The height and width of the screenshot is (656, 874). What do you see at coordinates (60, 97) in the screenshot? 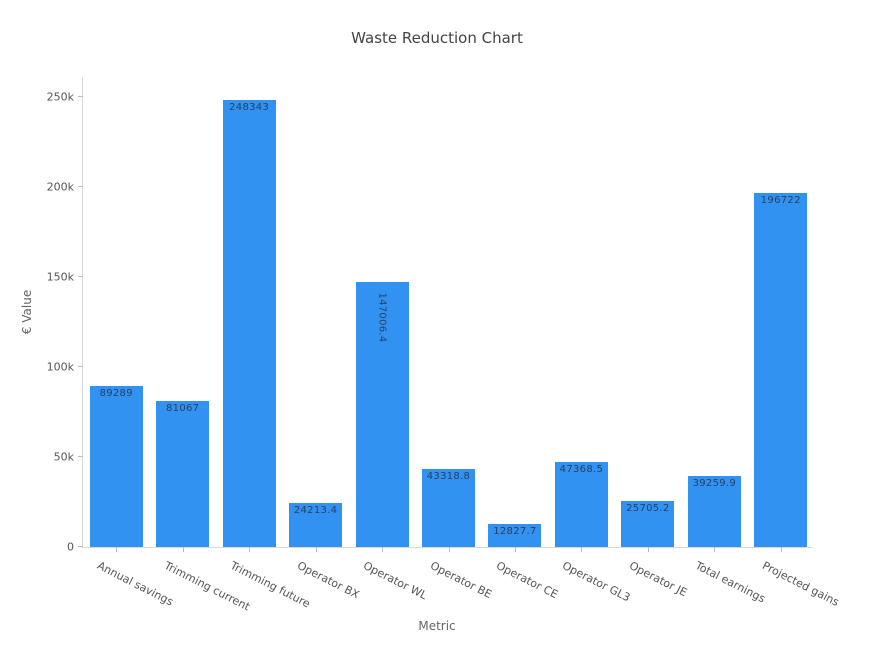
I see `y-tick-label: 250k` at bounding box center [60, 97].